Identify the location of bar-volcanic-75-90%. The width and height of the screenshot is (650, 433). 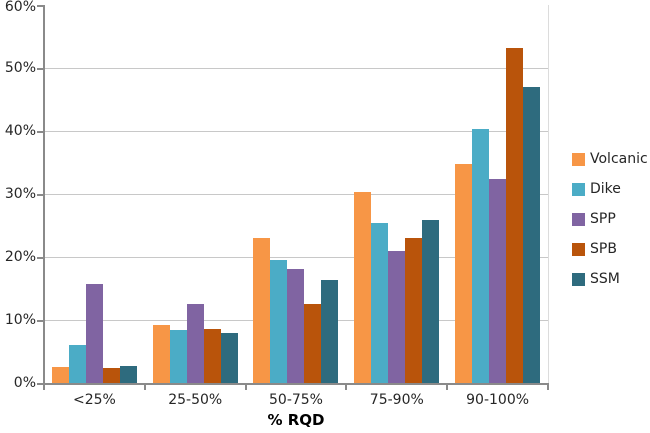
(363, 287).